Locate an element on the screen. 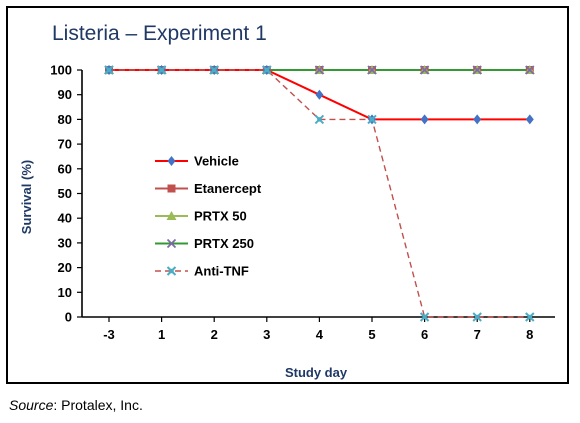 This screenshot has height=423, width=580. x-tick-label: -3 is located at coordinates (109, 334).